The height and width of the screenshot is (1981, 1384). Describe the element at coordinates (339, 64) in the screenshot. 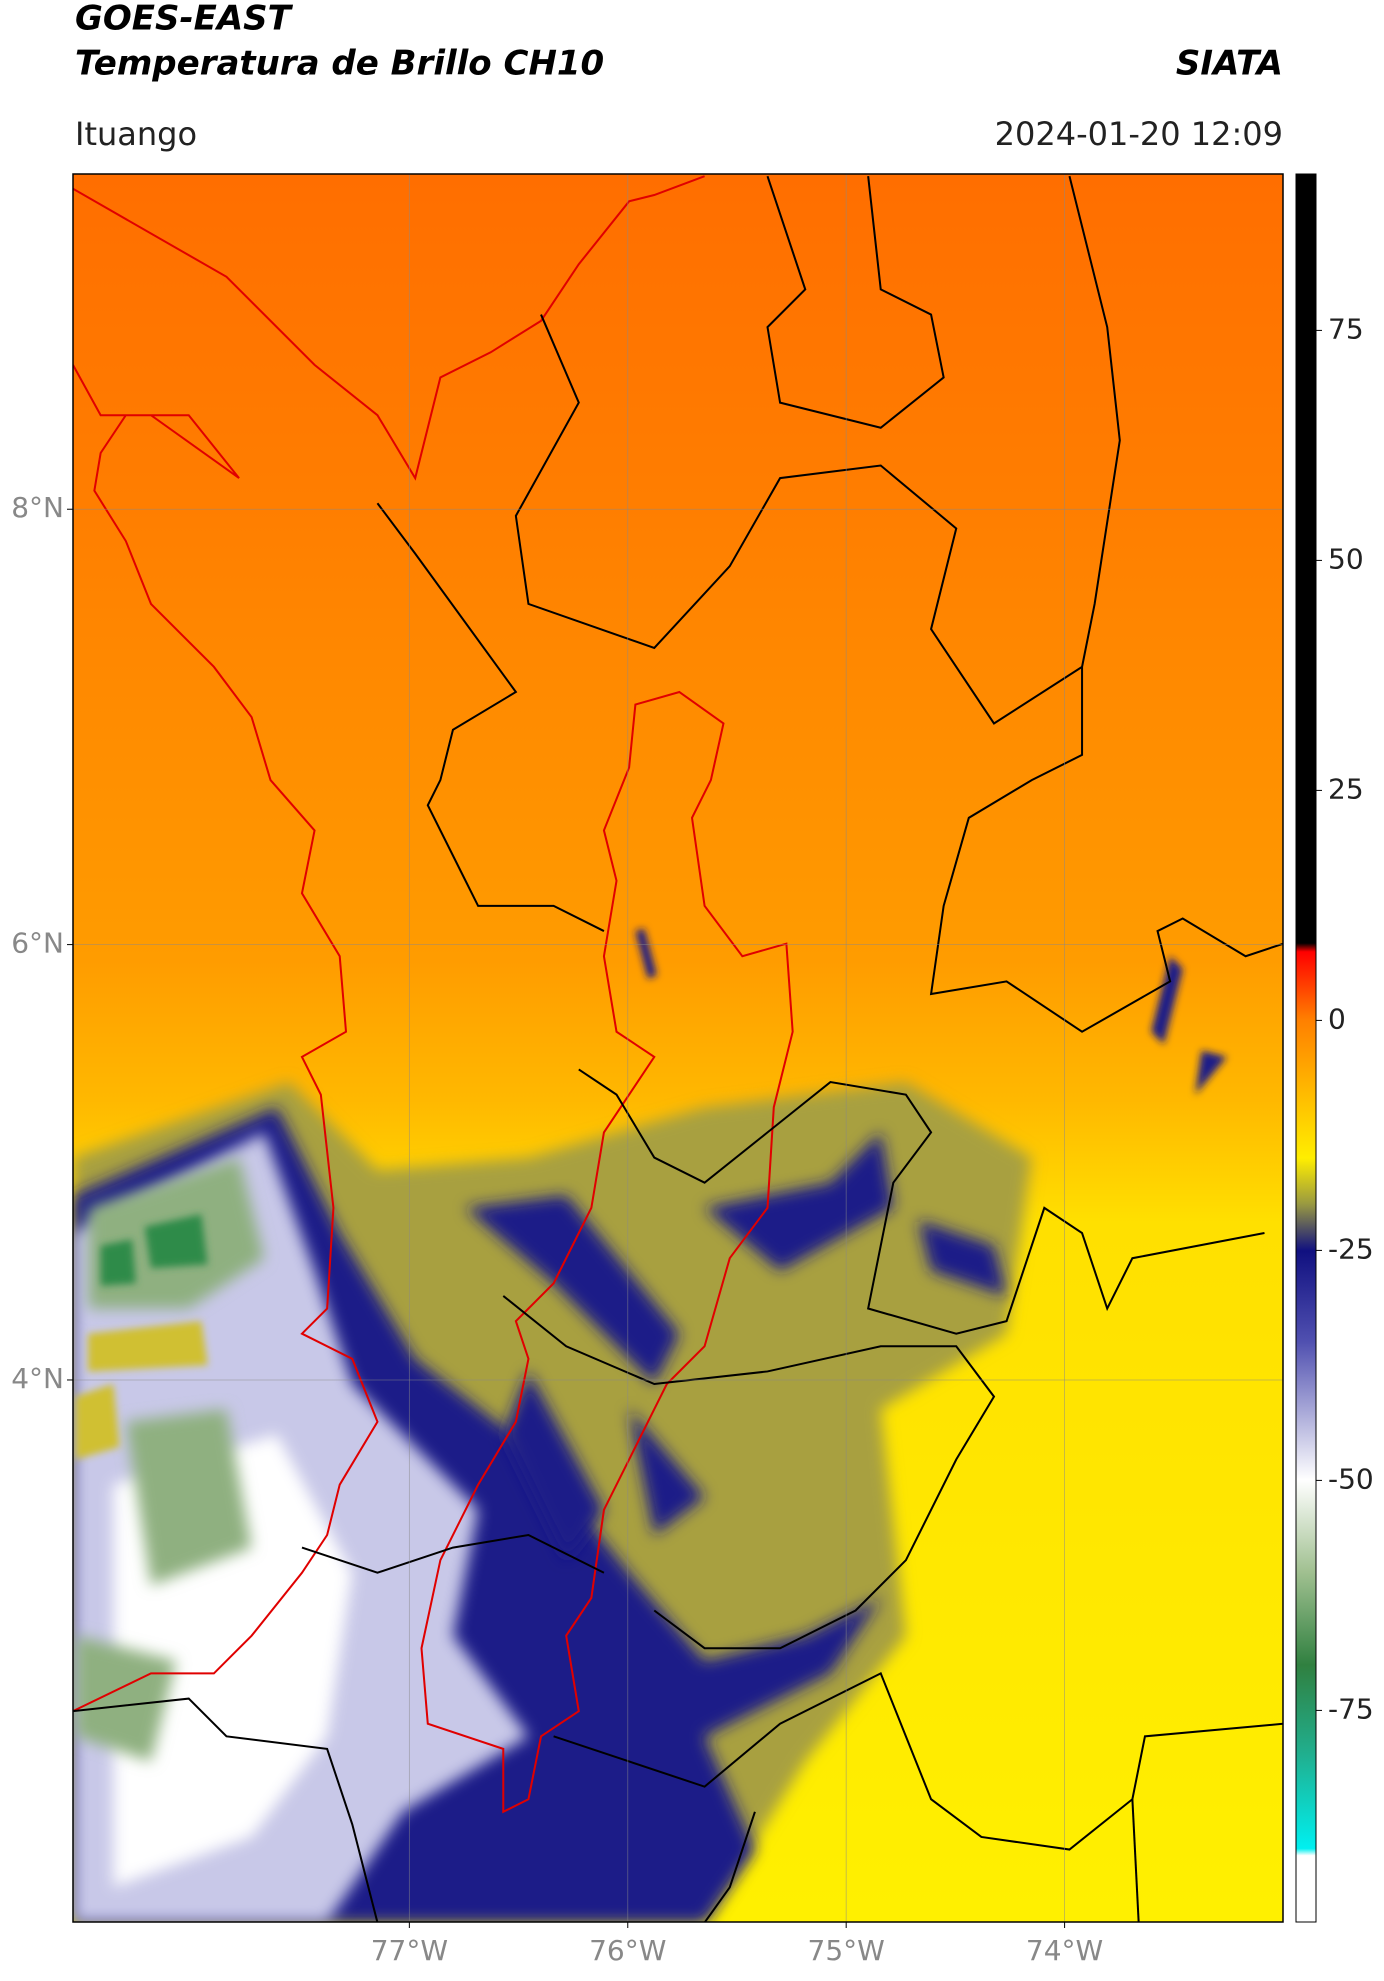

I see `subtitle: Temperatura de Brillo CH10` at that location.